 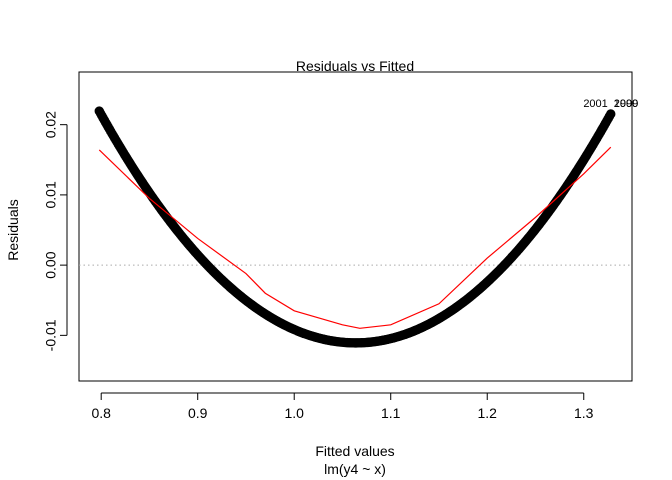 What do you see at coordinates (51, 264) in the screenshot?
I see `y-tick-label: 0.00` at bounding box center [51, 264].